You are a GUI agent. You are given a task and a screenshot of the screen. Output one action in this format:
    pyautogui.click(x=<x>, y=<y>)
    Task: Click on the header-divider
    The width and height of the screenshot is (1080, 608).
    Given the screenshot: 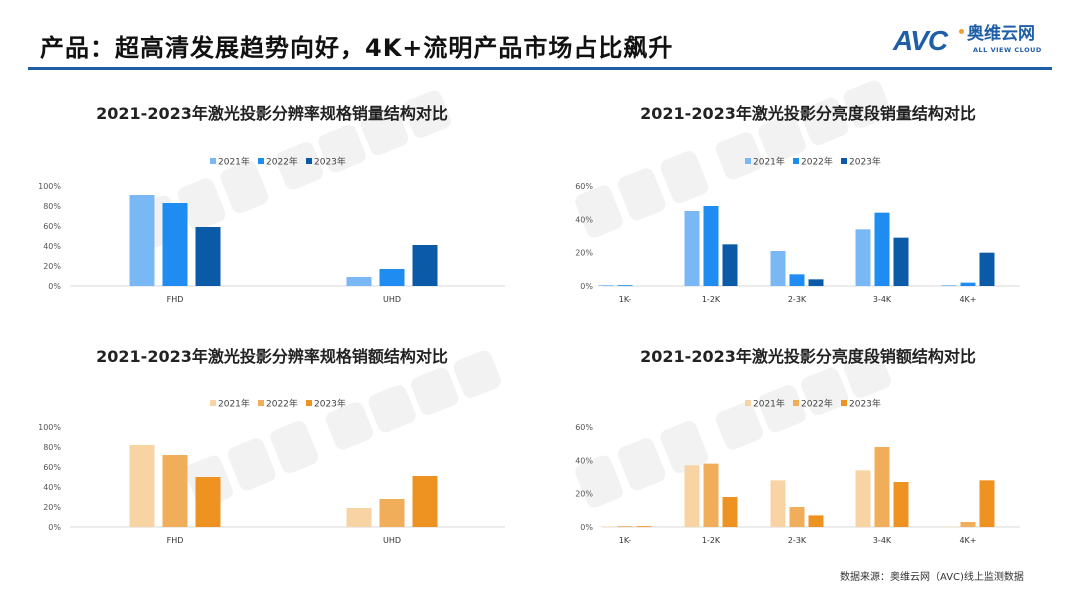 What is the action you would take?
    pyautogui.click(x=540, y=68)
    